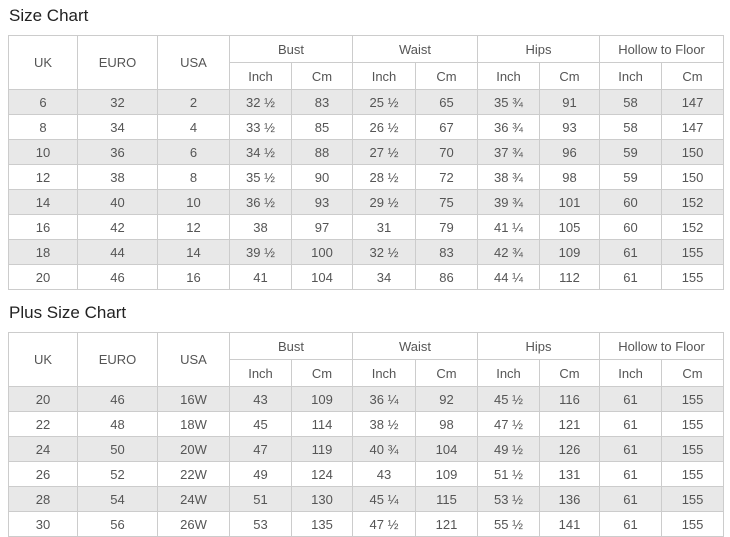  Describe the element at coordinates (570, 227) in the screenshot. I see `table-cell: 105` at that location.